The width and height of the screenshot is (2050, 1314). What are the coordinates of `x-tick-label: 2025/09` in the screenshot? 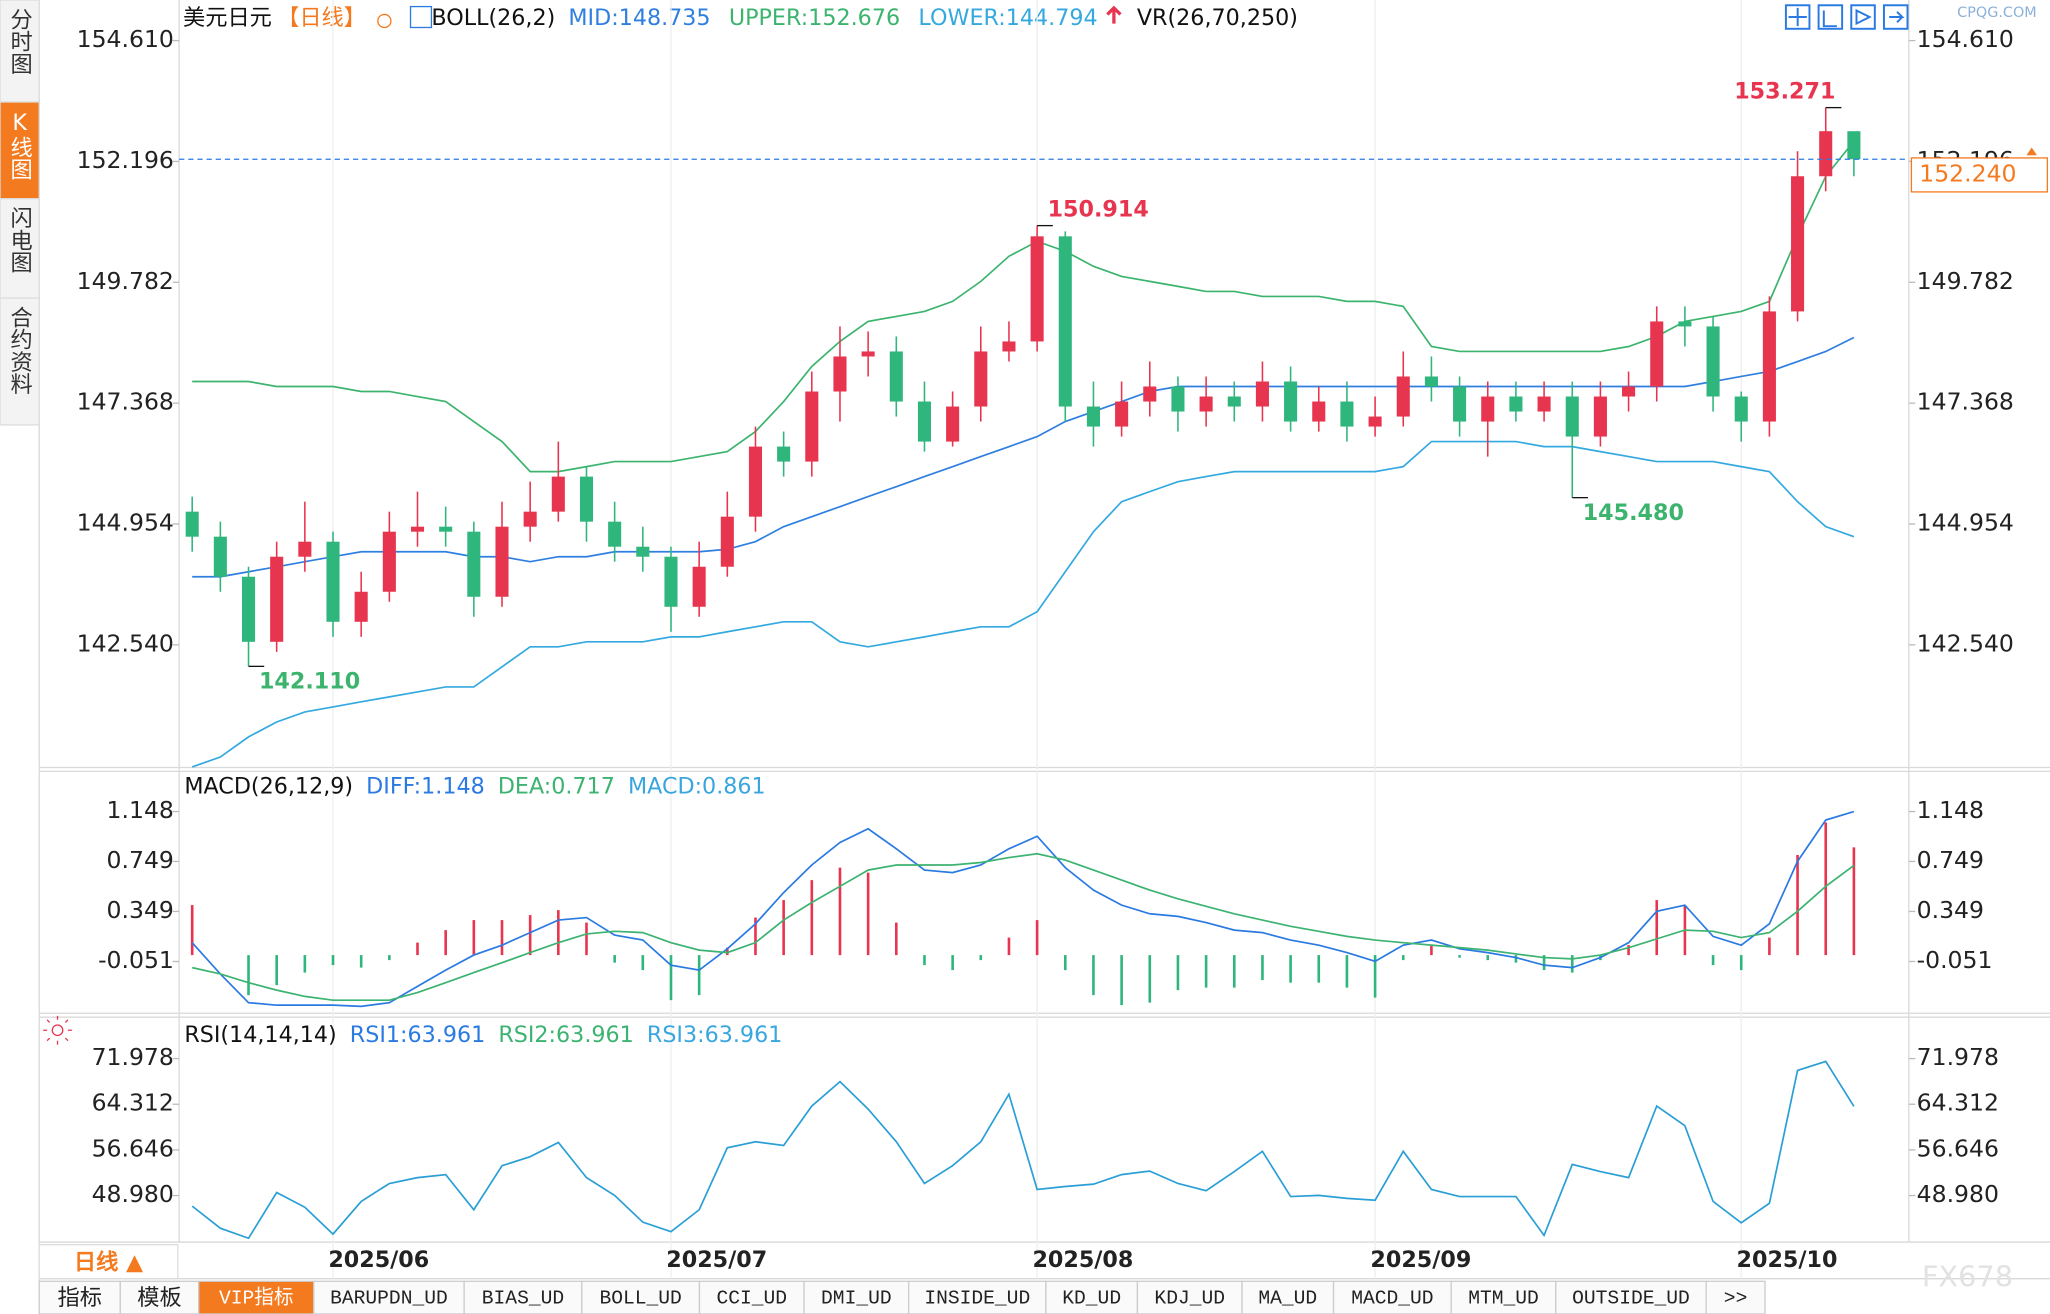 It's located at (1420, 1260).